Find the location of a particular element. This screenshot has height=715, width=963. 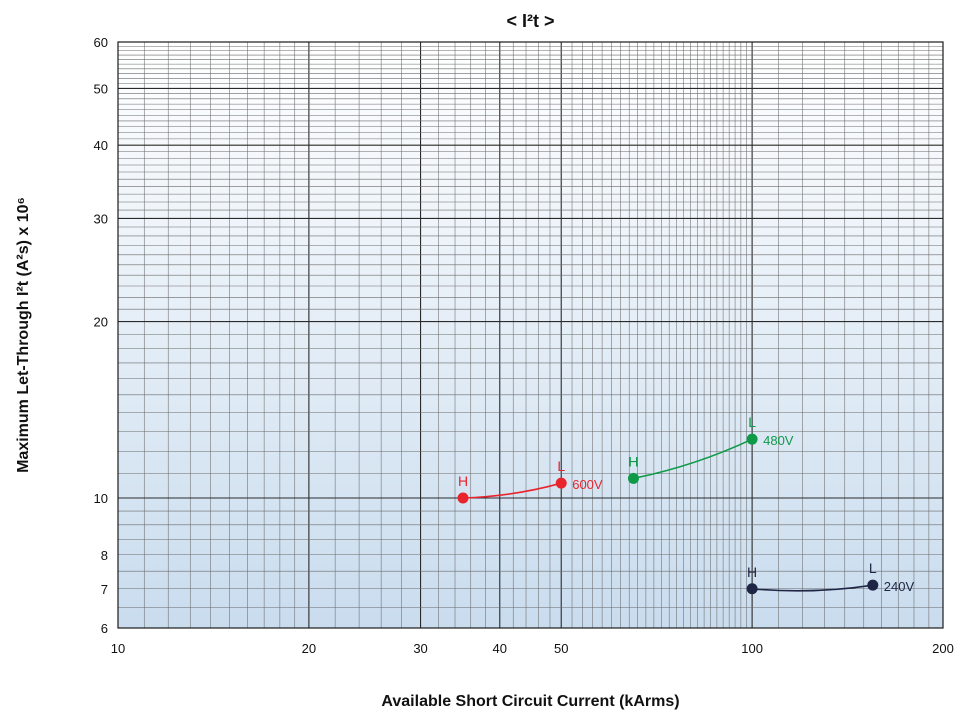

y-tick-label: 60 is located at coordinates (101, 42).